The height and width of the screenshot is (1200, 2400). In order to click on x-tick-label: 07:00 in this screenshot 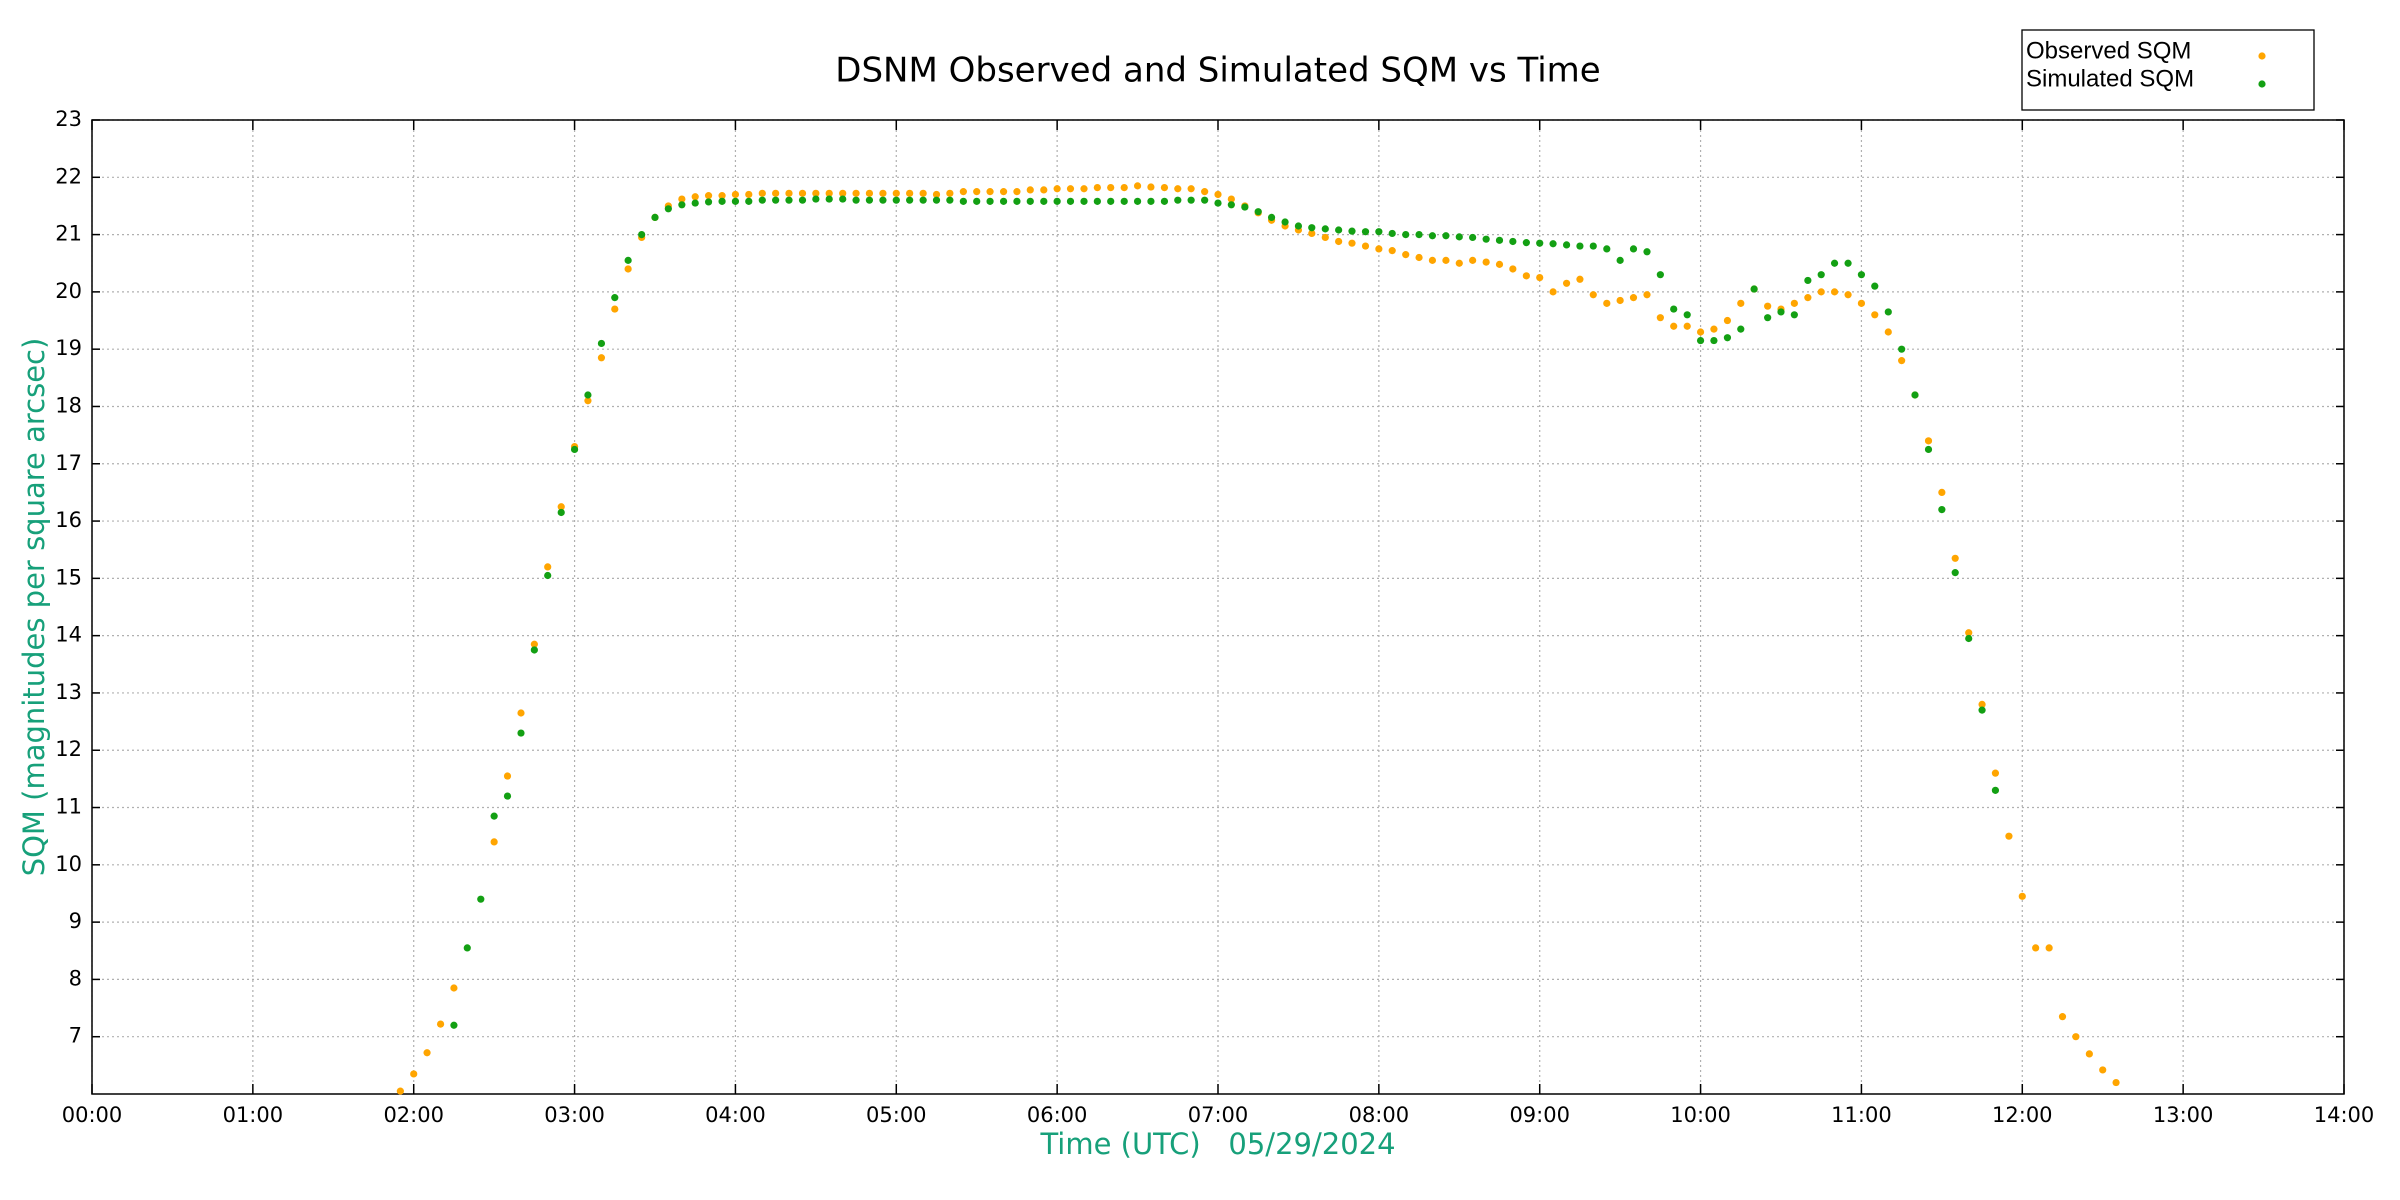, I will do `click(1218, 1115)`.